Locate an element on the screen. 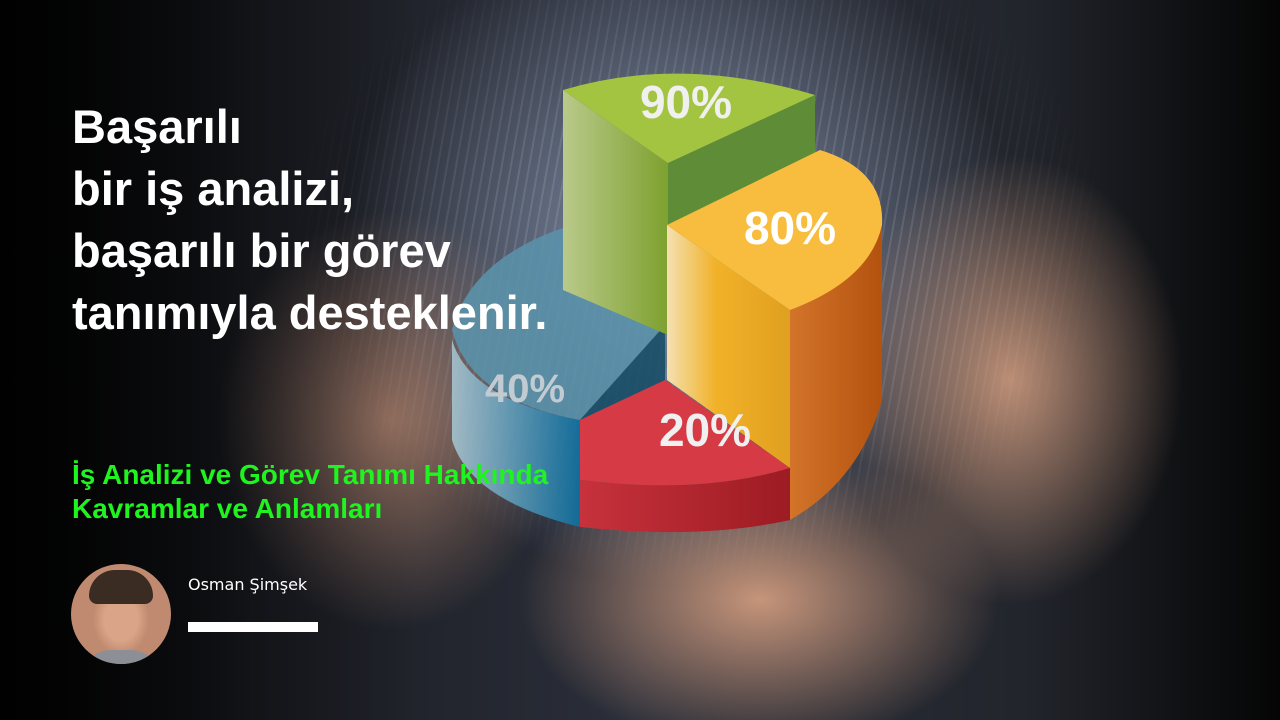  pie-slice-orange-front is located at coordinates (728, 346).